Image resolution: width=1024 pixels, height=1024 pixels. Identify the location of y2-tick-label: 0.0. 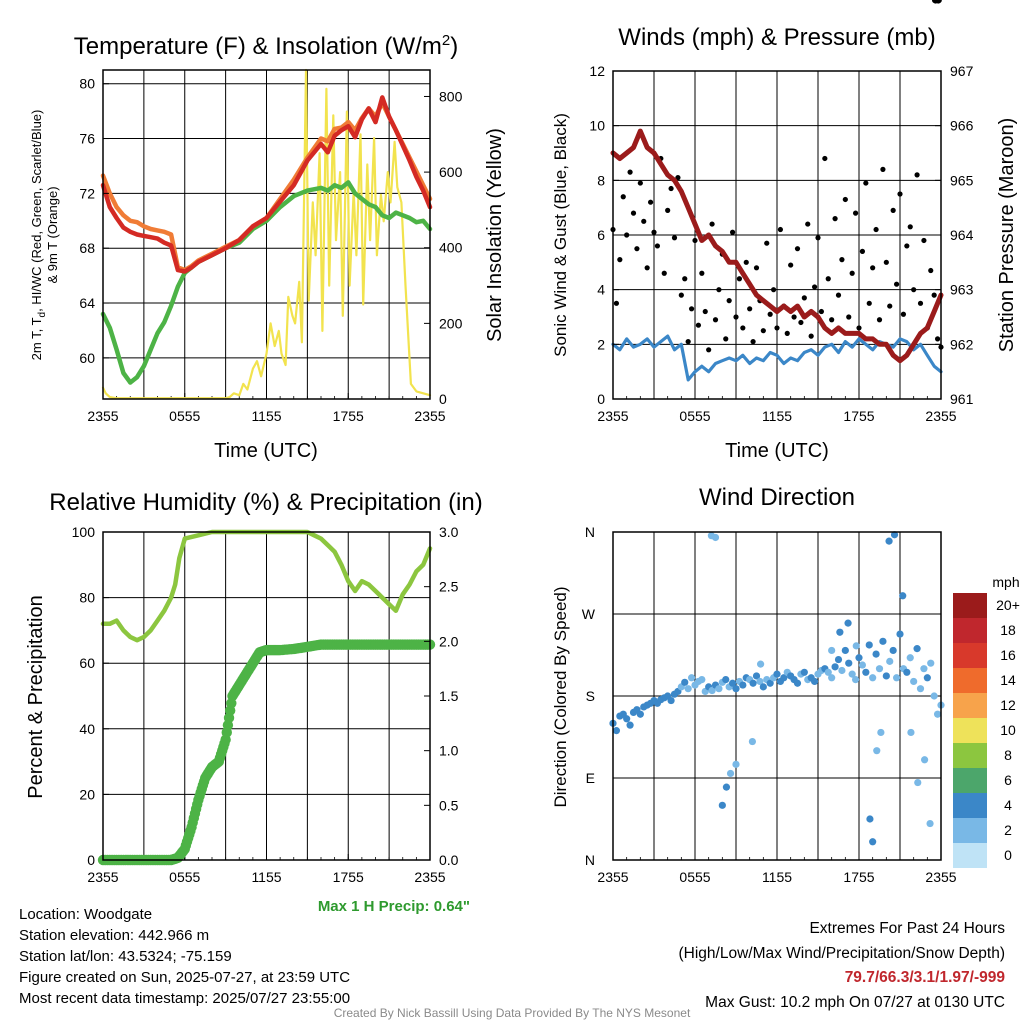
(449, 860).